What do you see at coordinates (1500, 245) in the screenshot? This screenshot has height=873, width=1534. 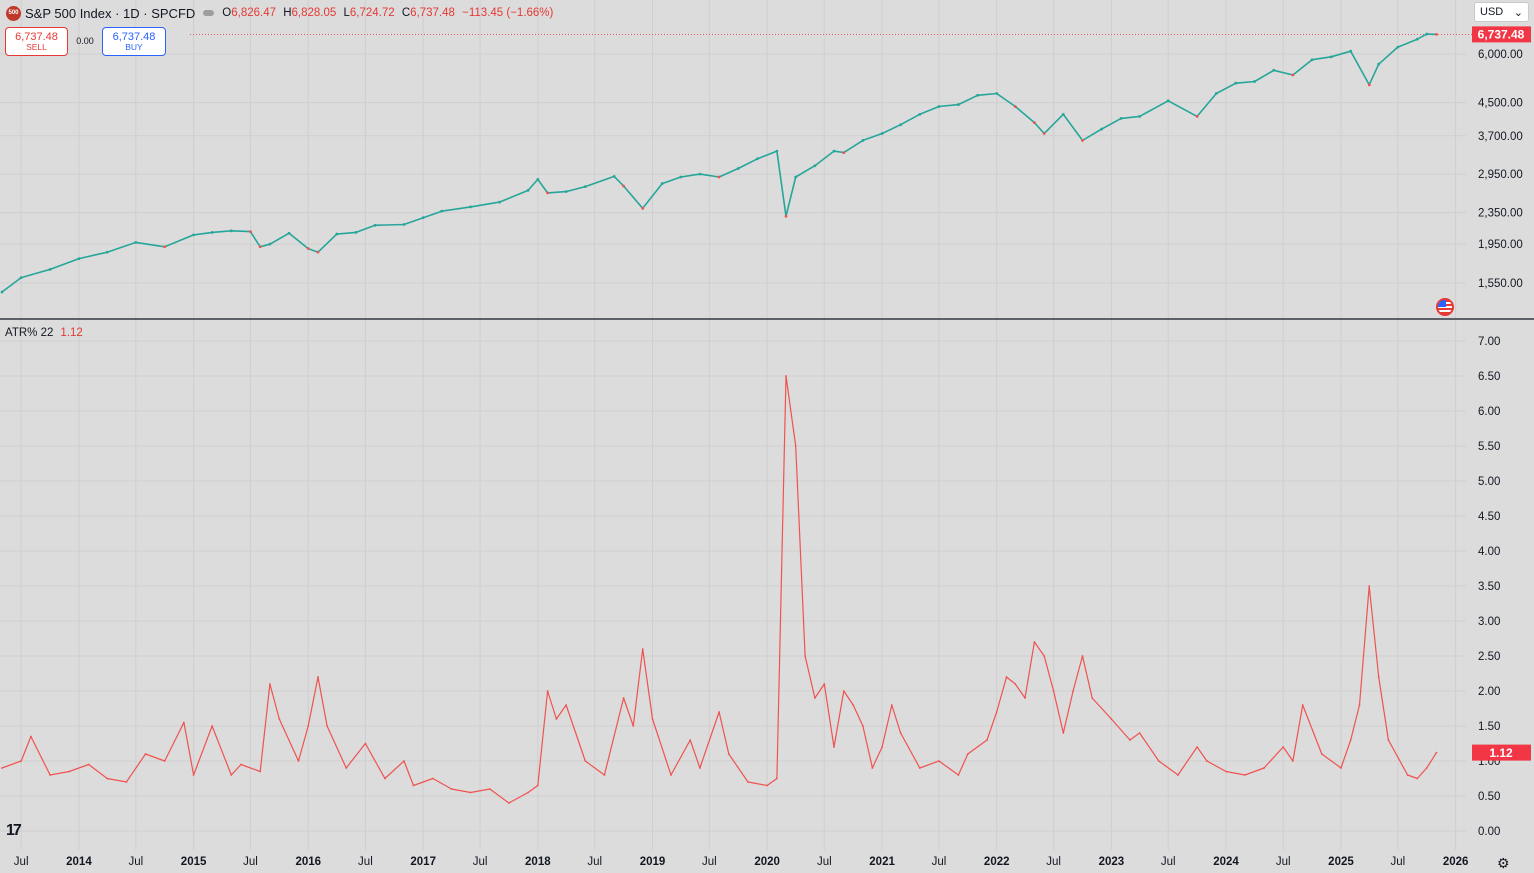 I see `price-axis-tick-label: 1,950.00` at bounding box center [1500, 245].